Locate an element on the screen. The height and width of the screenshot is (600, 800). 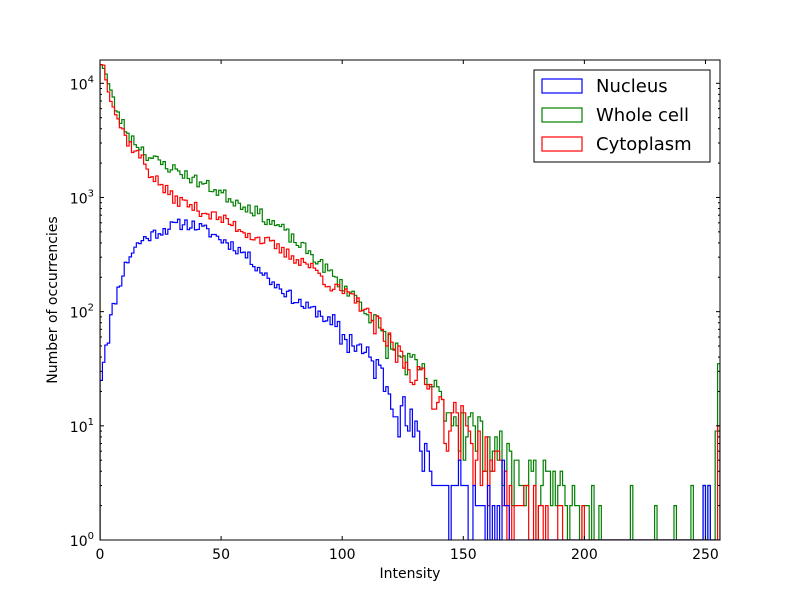
legend-label: Cytoplasm is located at coordinates (644, 144).